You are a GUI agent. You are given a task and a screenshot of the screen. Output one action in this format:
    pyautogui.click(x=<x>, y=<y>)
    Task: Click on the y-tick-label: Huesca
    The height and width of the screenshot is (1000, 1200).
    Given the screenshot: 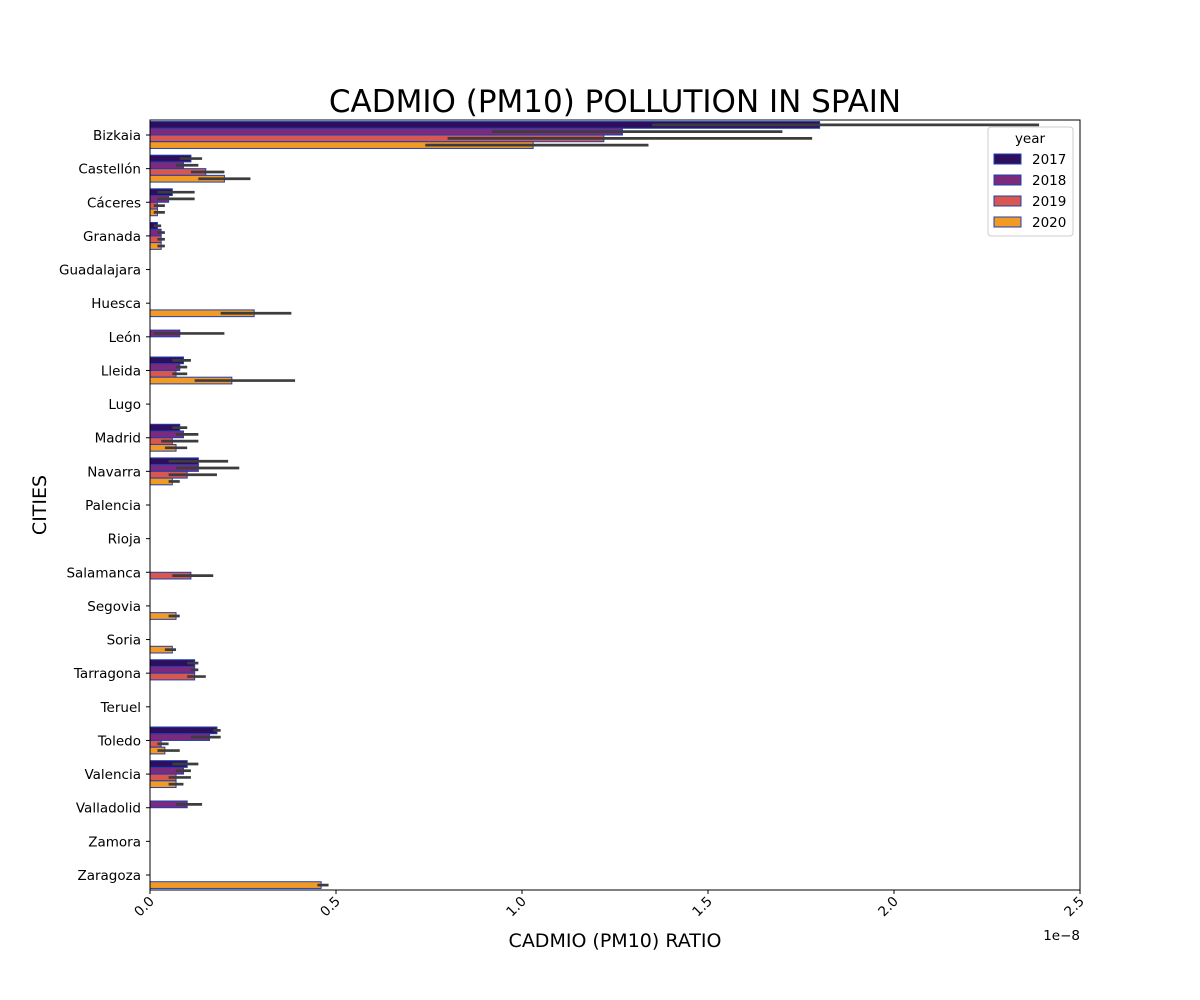 What is the action you would take?
    pyautogui.click(x=116, y=304)
    